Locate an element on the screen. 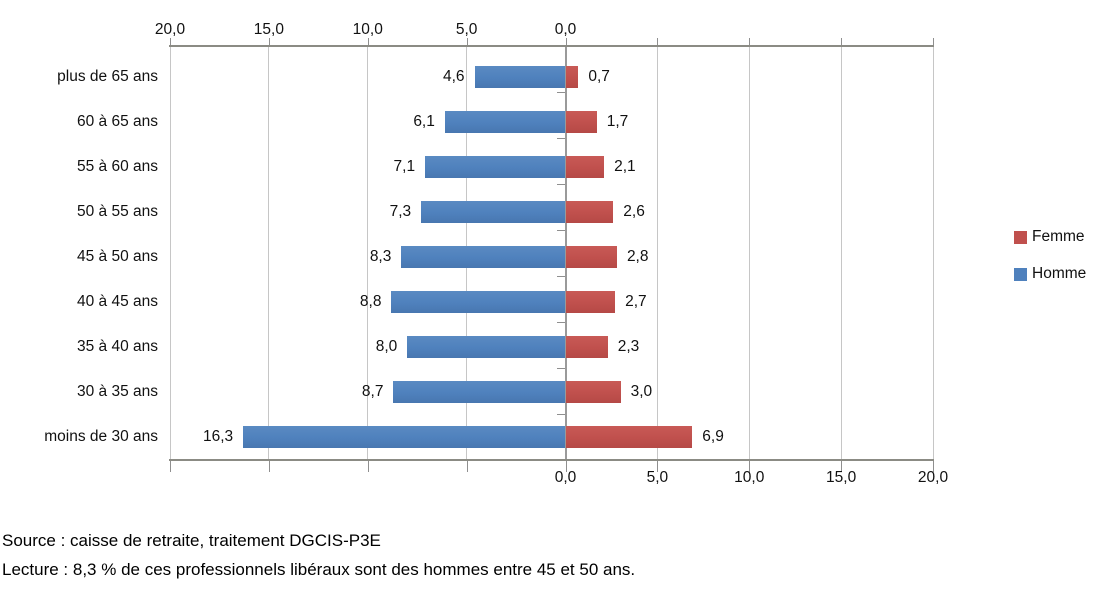 Image resolution: width=1109 pixels, height=590 pixels. category-label: 40 à 45 ans is located at coordinates (117, 301).